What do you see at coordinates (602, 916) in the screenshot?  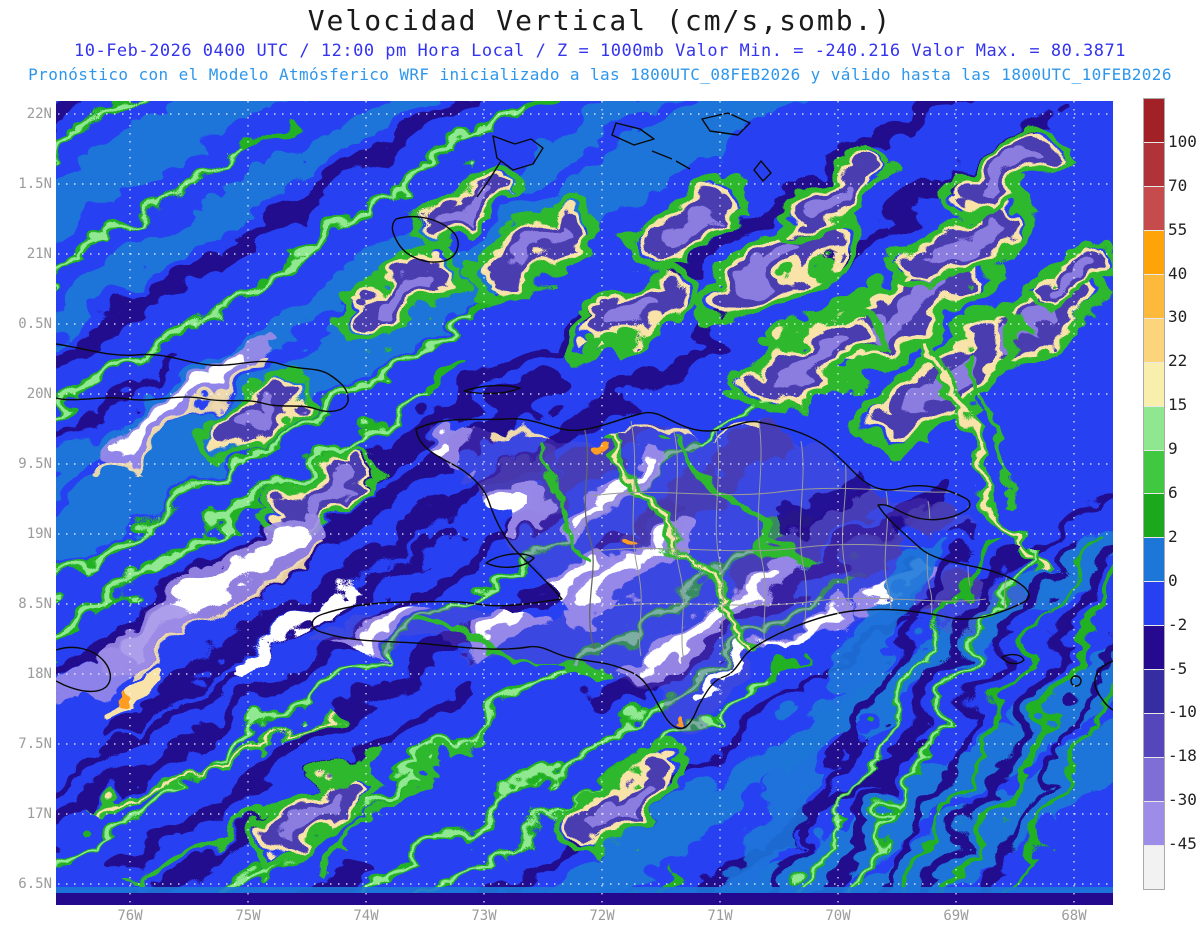 I see `lon-label: 72W` at bounding box center [602, 916].